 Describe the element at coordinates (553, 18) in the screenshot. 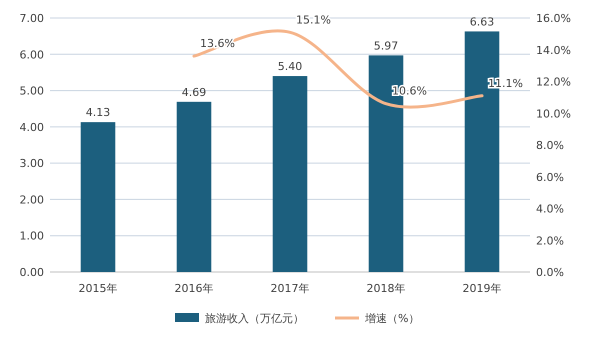

I see `y2-tick-label: 16.0%` at that location.